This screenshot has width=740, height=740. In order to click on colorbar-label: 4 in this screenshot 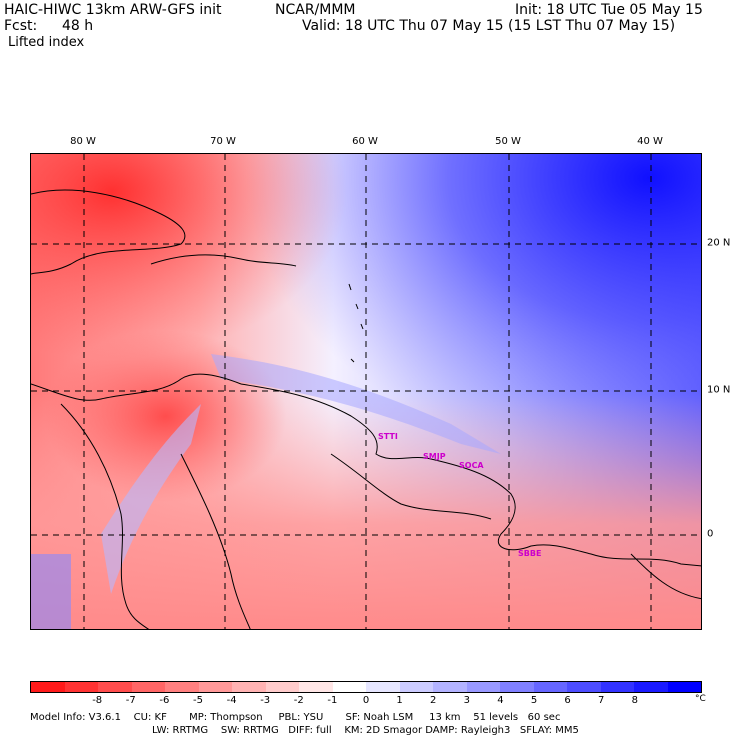, I will do `click(500, 700)`.